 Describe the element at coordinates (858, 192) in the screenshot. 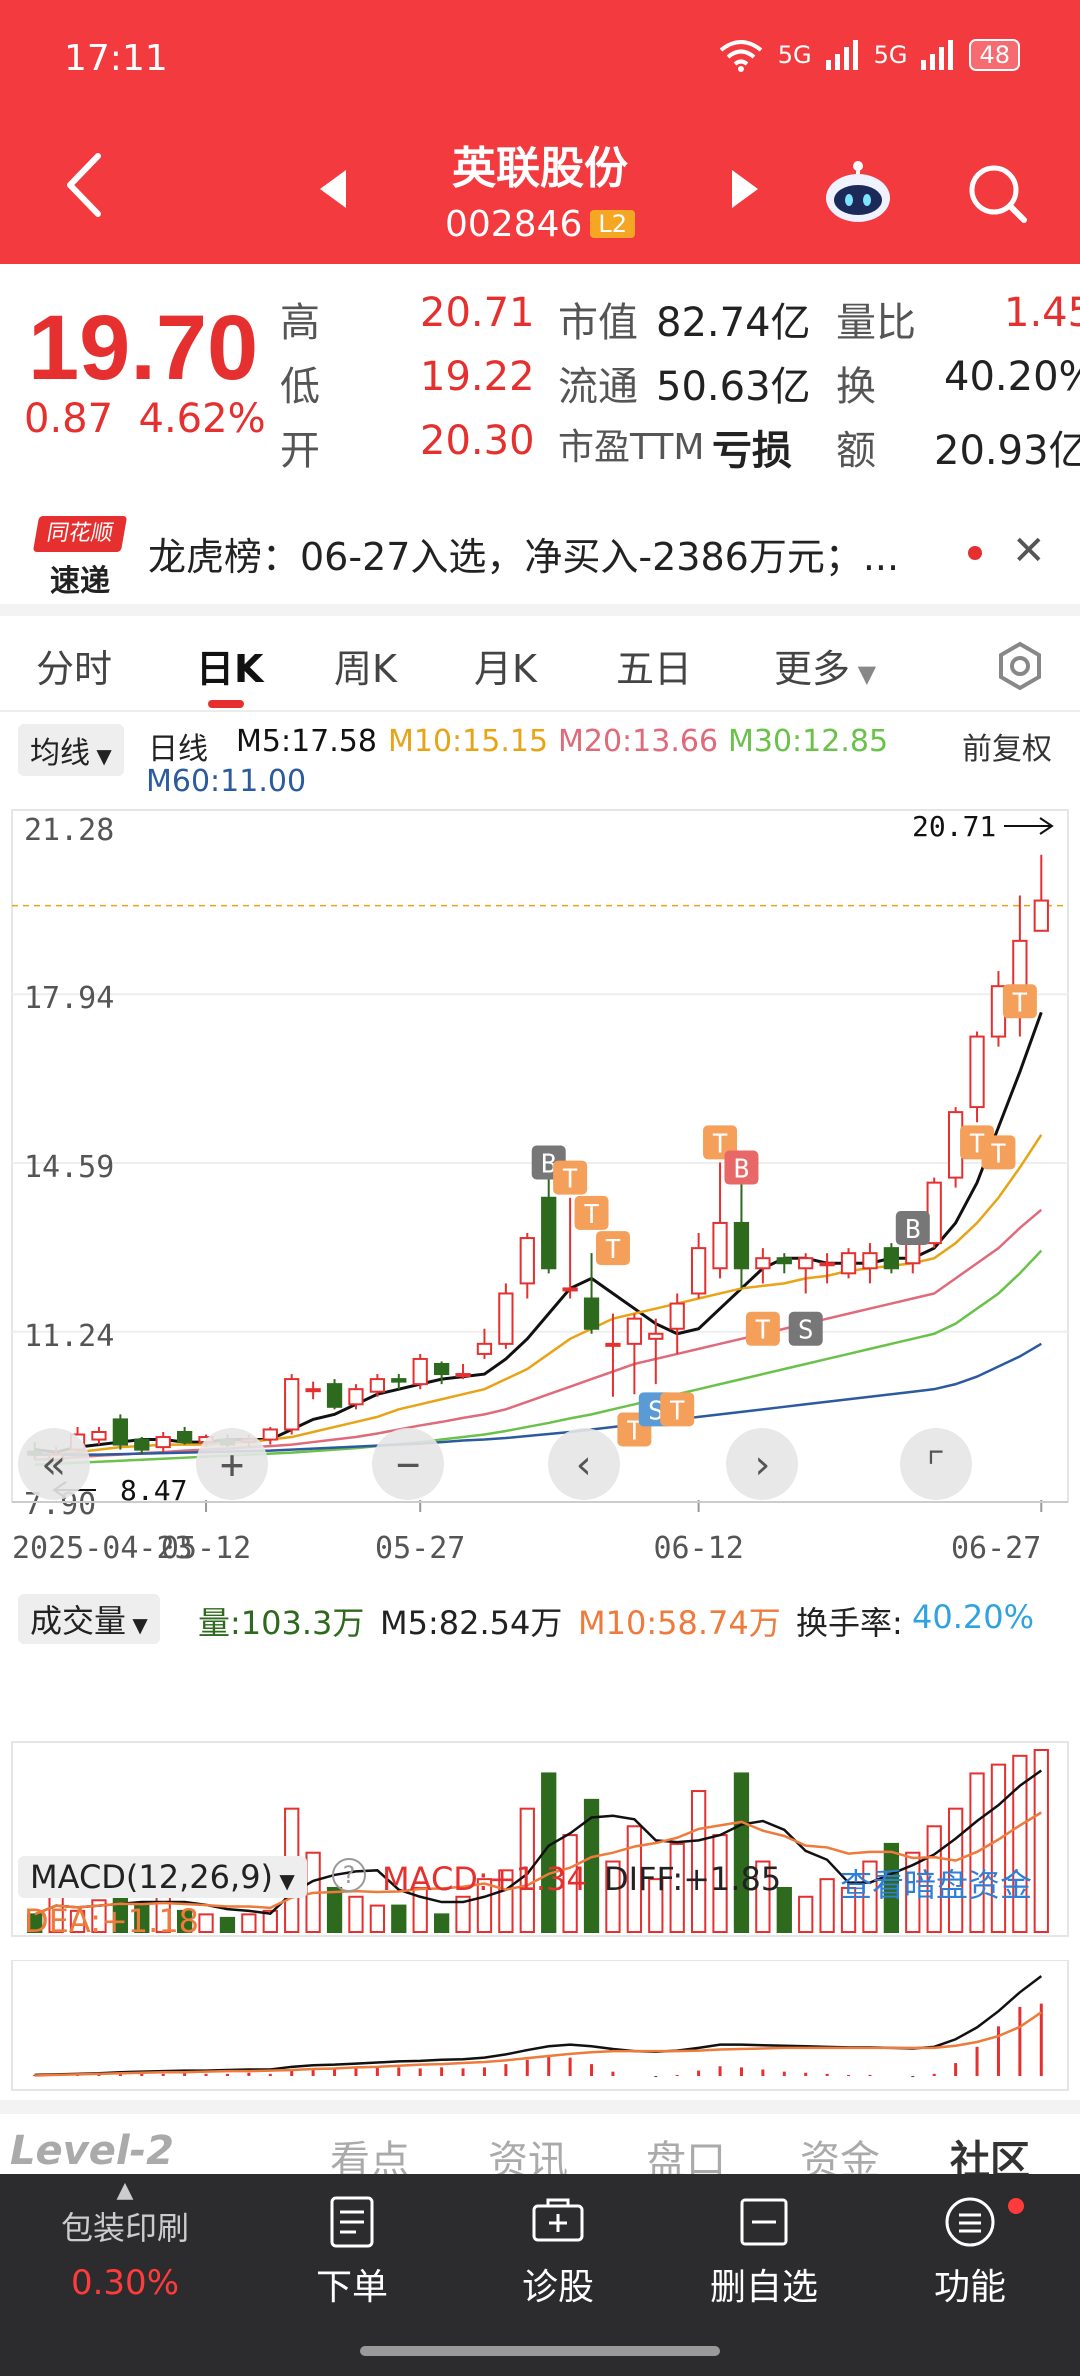

I see `ai-robot-icon` at that location.